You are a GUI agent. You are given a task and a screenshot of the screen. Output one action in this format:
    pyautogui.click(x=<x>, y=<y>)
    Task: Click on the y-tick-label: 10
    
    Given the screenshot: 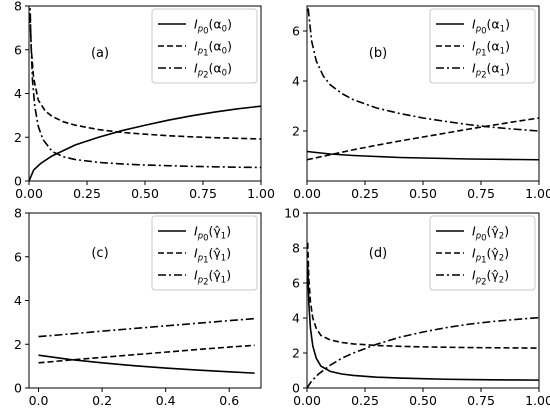 What is the action you would take?
    pyautogui.click(x=292, y=213)
    